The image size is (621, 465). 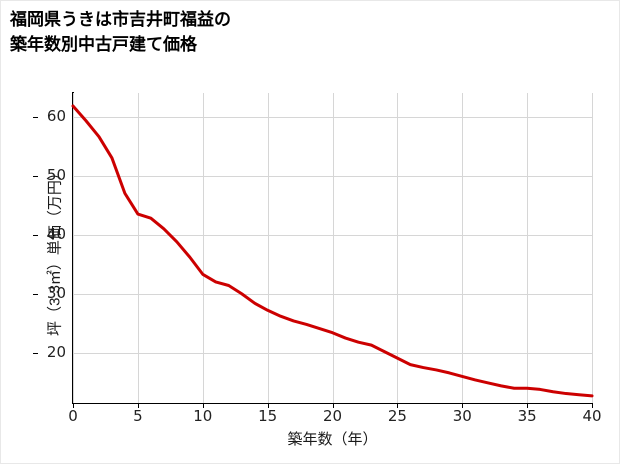 I want to click on x-tick-label: 40, so click(x=592, y=416).